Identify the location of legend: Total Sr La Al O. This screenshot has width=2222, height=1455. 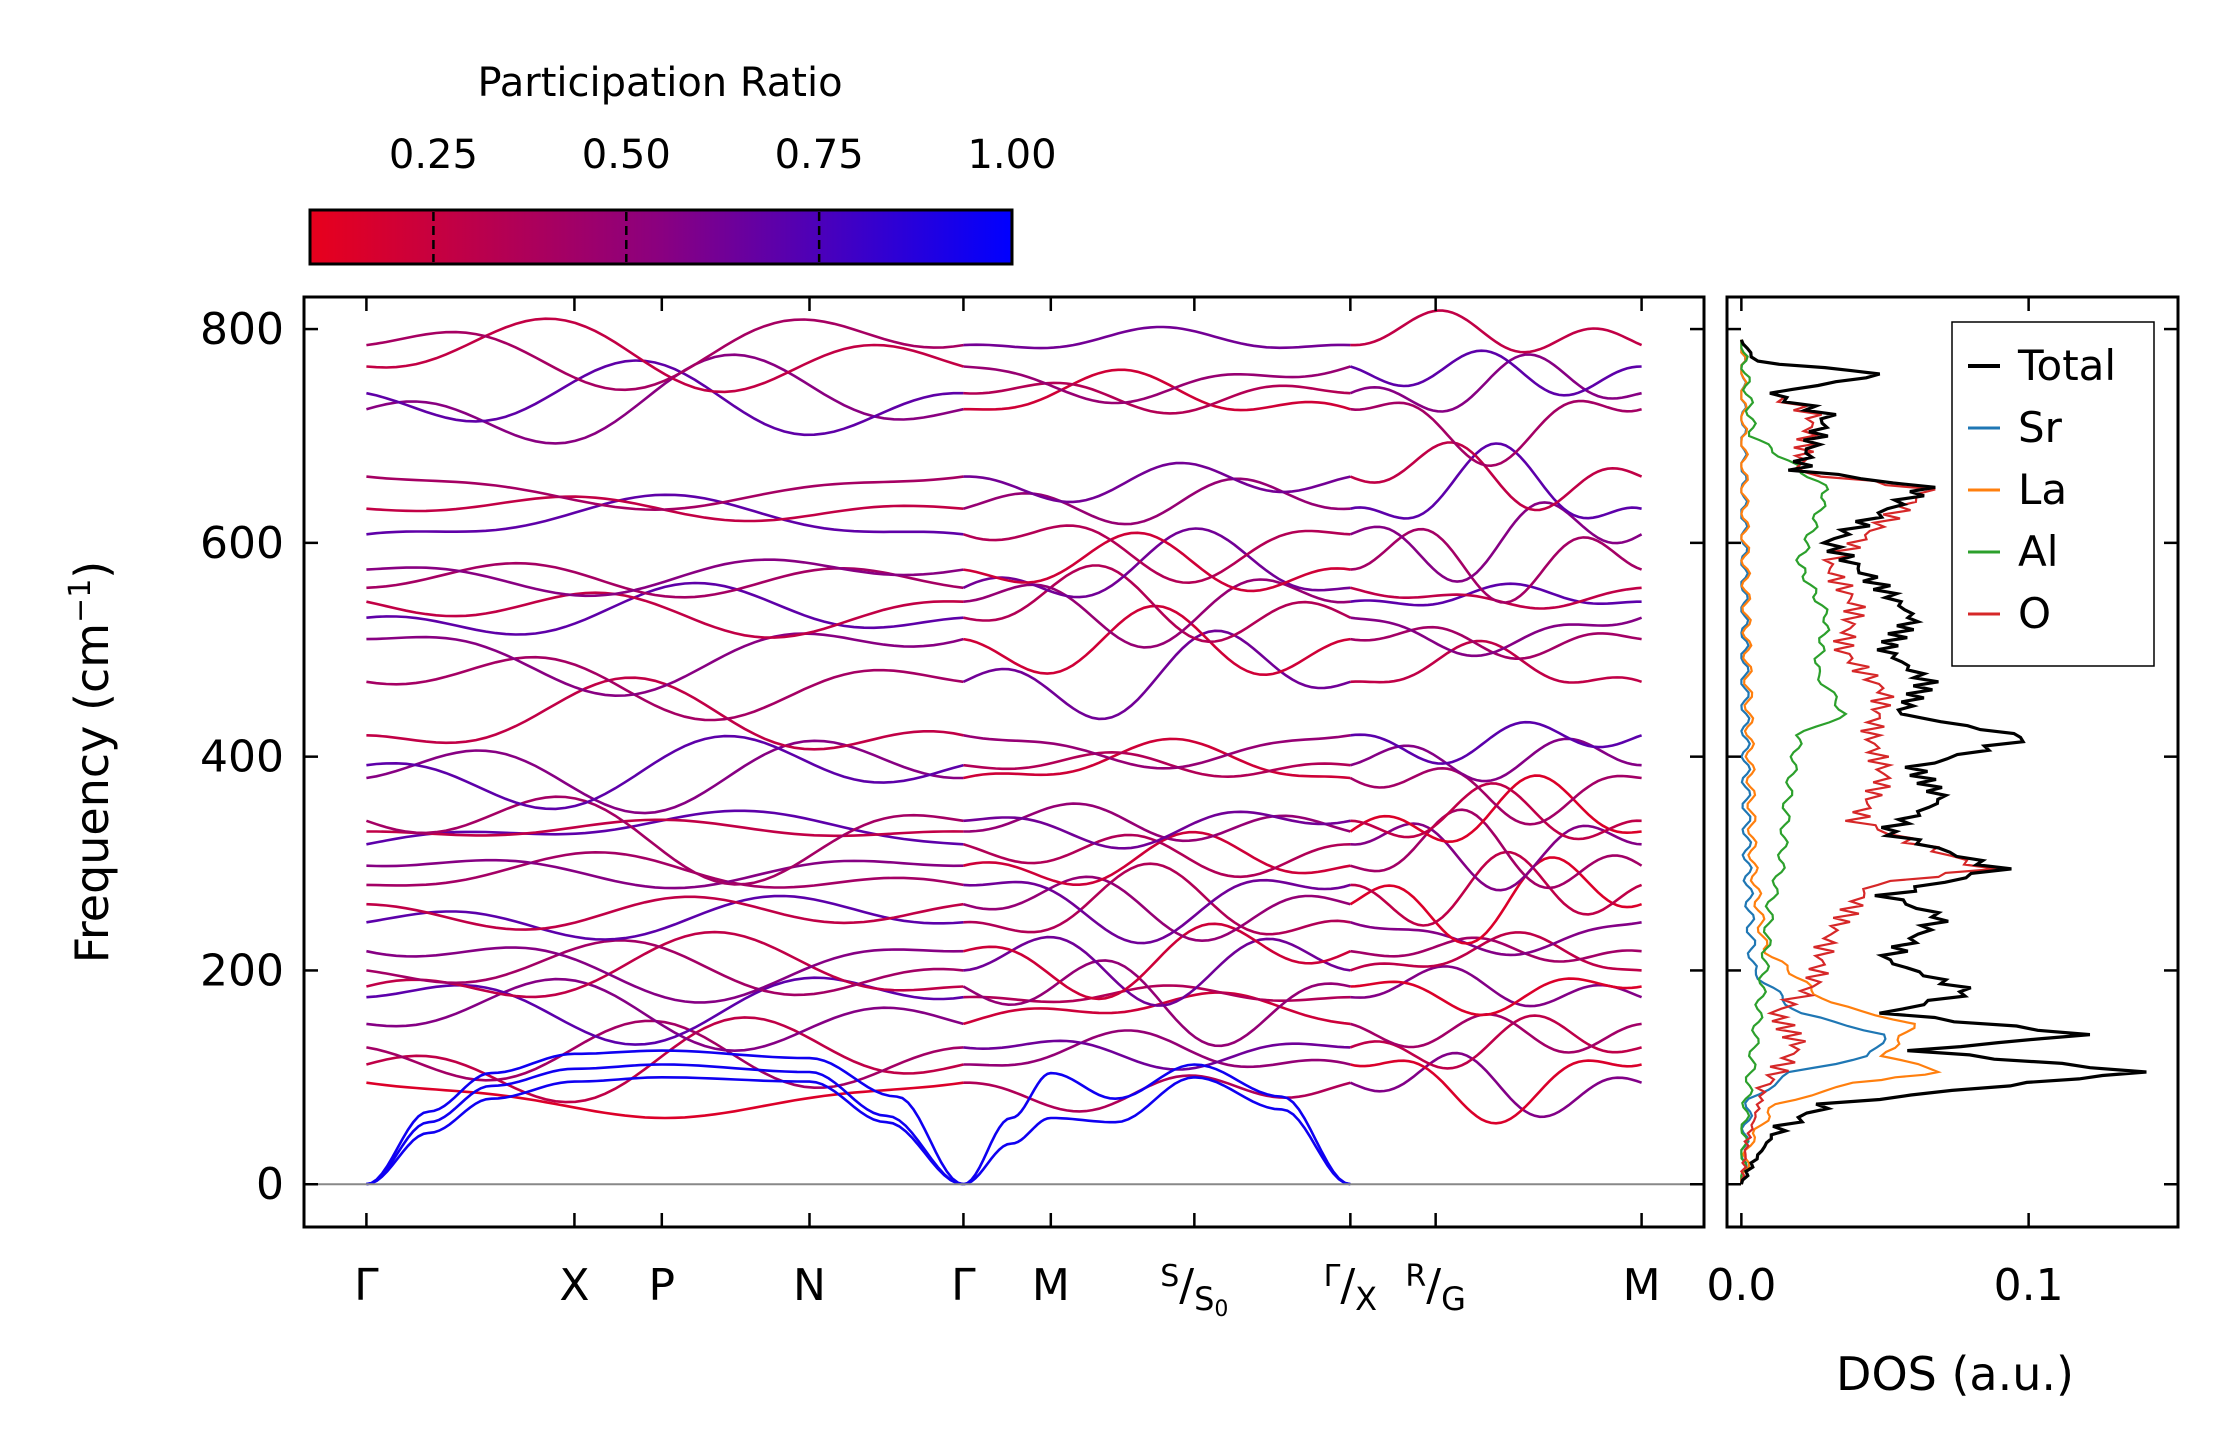
(2053, 494).